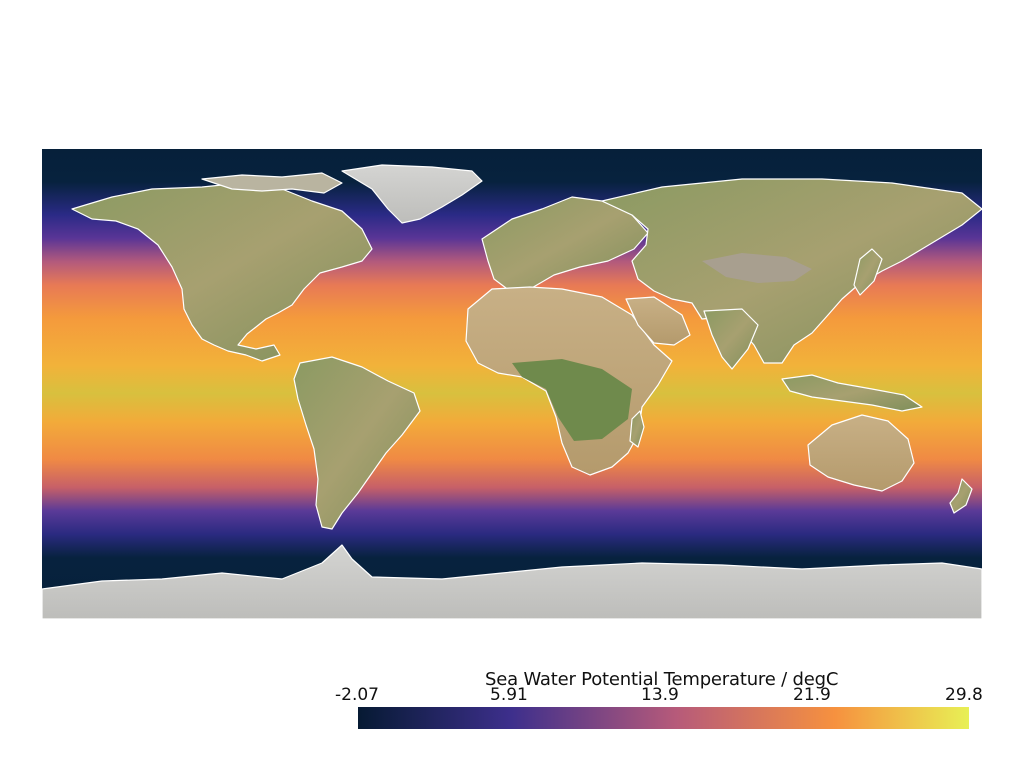 This screenshot has height=768, width=1024. Describe the element at coordinates (964, 695) in the screenshot. I see `colorbar-tick-max: 29.8` at that location.